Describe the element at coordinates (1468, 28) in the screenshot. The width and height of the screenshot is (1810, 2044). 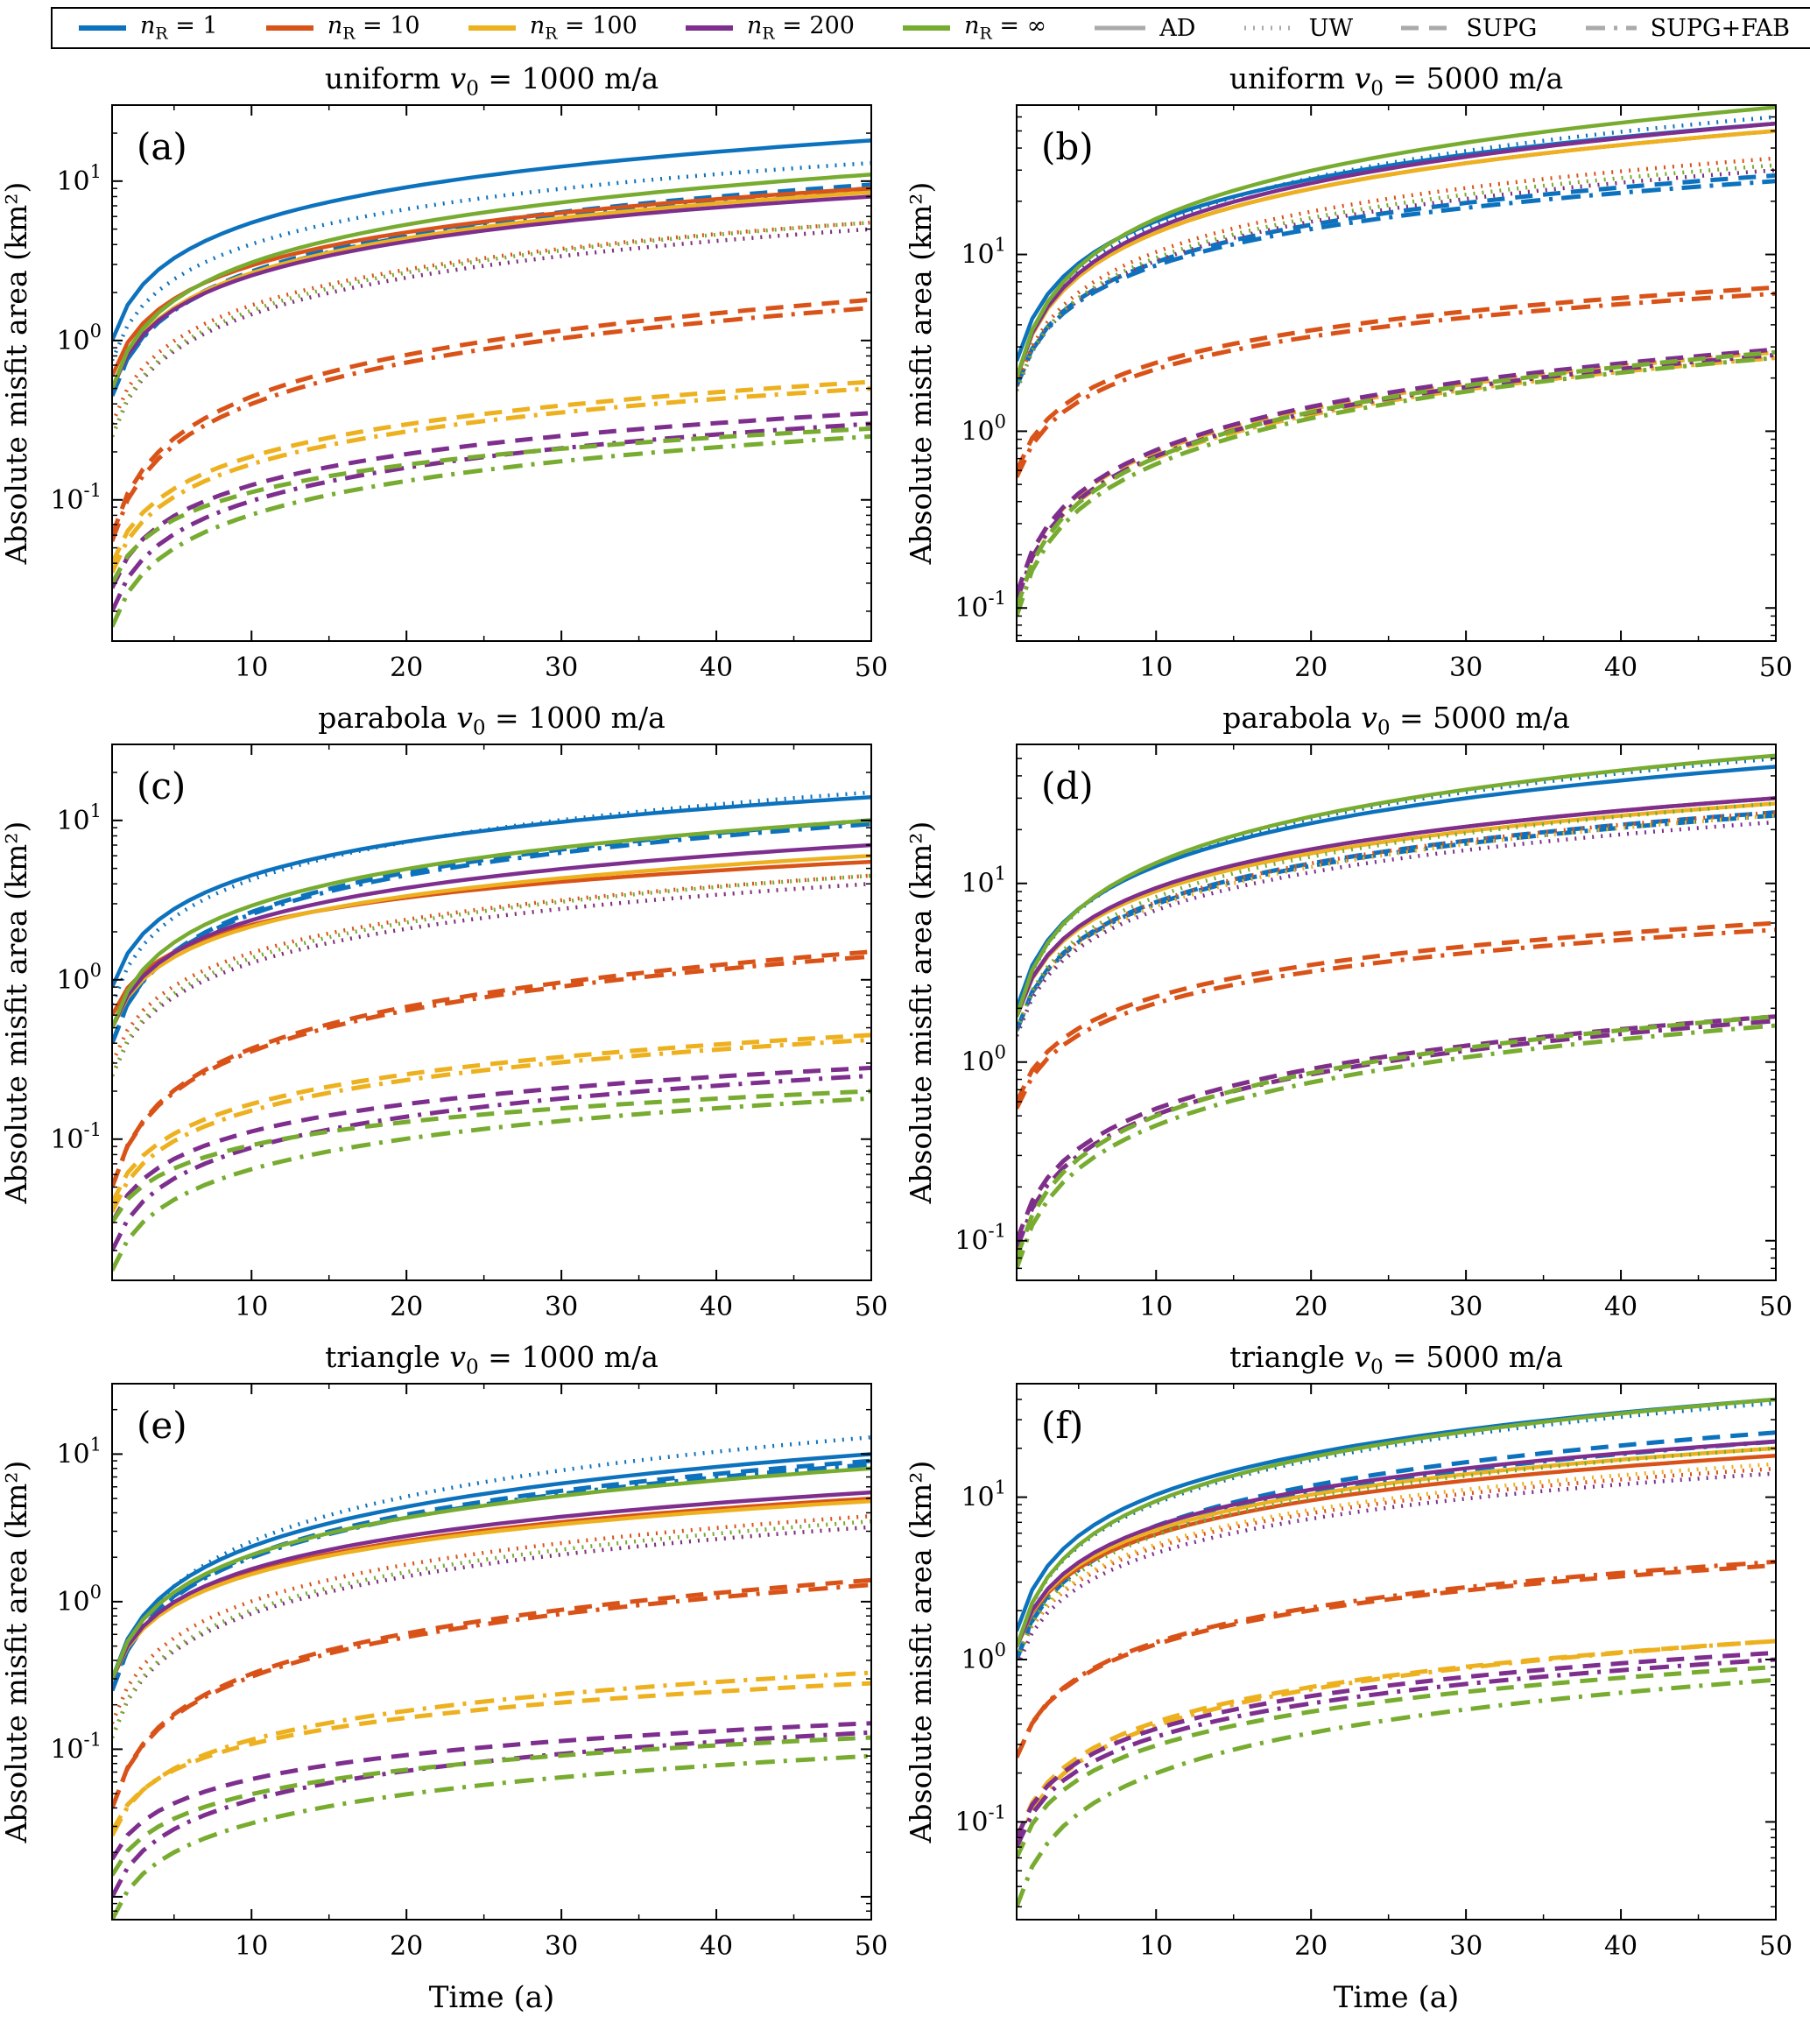
I see `legend-item-style-2: SUPG` at that location.